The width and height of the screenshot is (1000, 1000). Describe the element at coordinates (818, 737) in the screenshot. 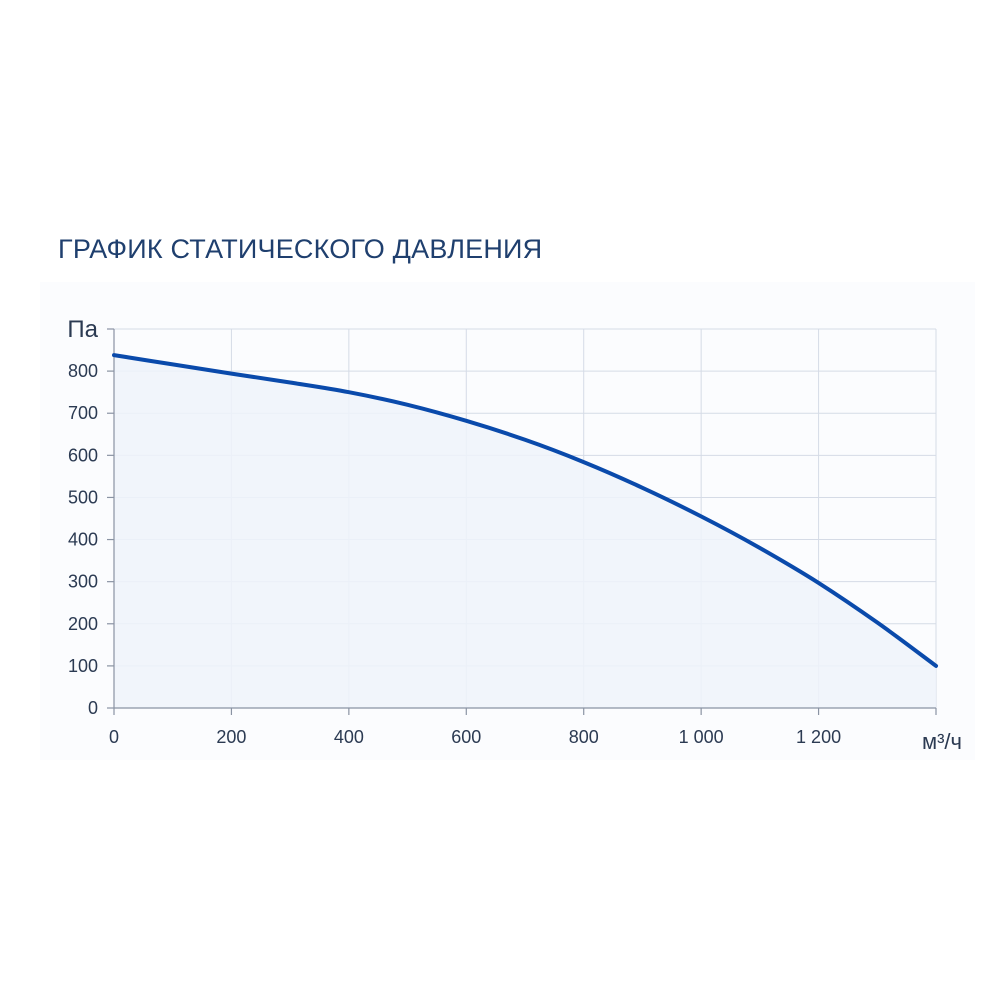

I see `x-tick-label: 1 200` at that location.